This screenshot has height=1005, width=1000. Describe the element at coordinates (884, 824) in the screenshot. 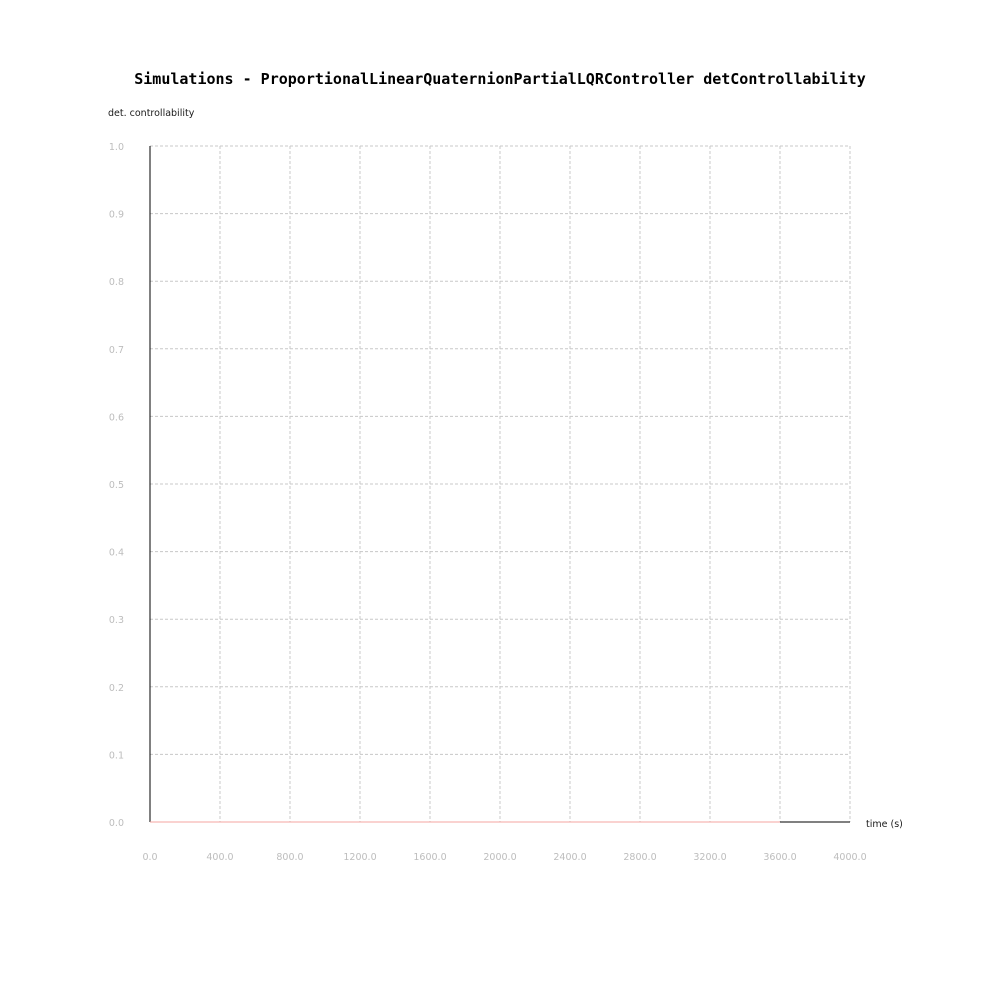

I see `x-axis-label: time (s)` at that location.